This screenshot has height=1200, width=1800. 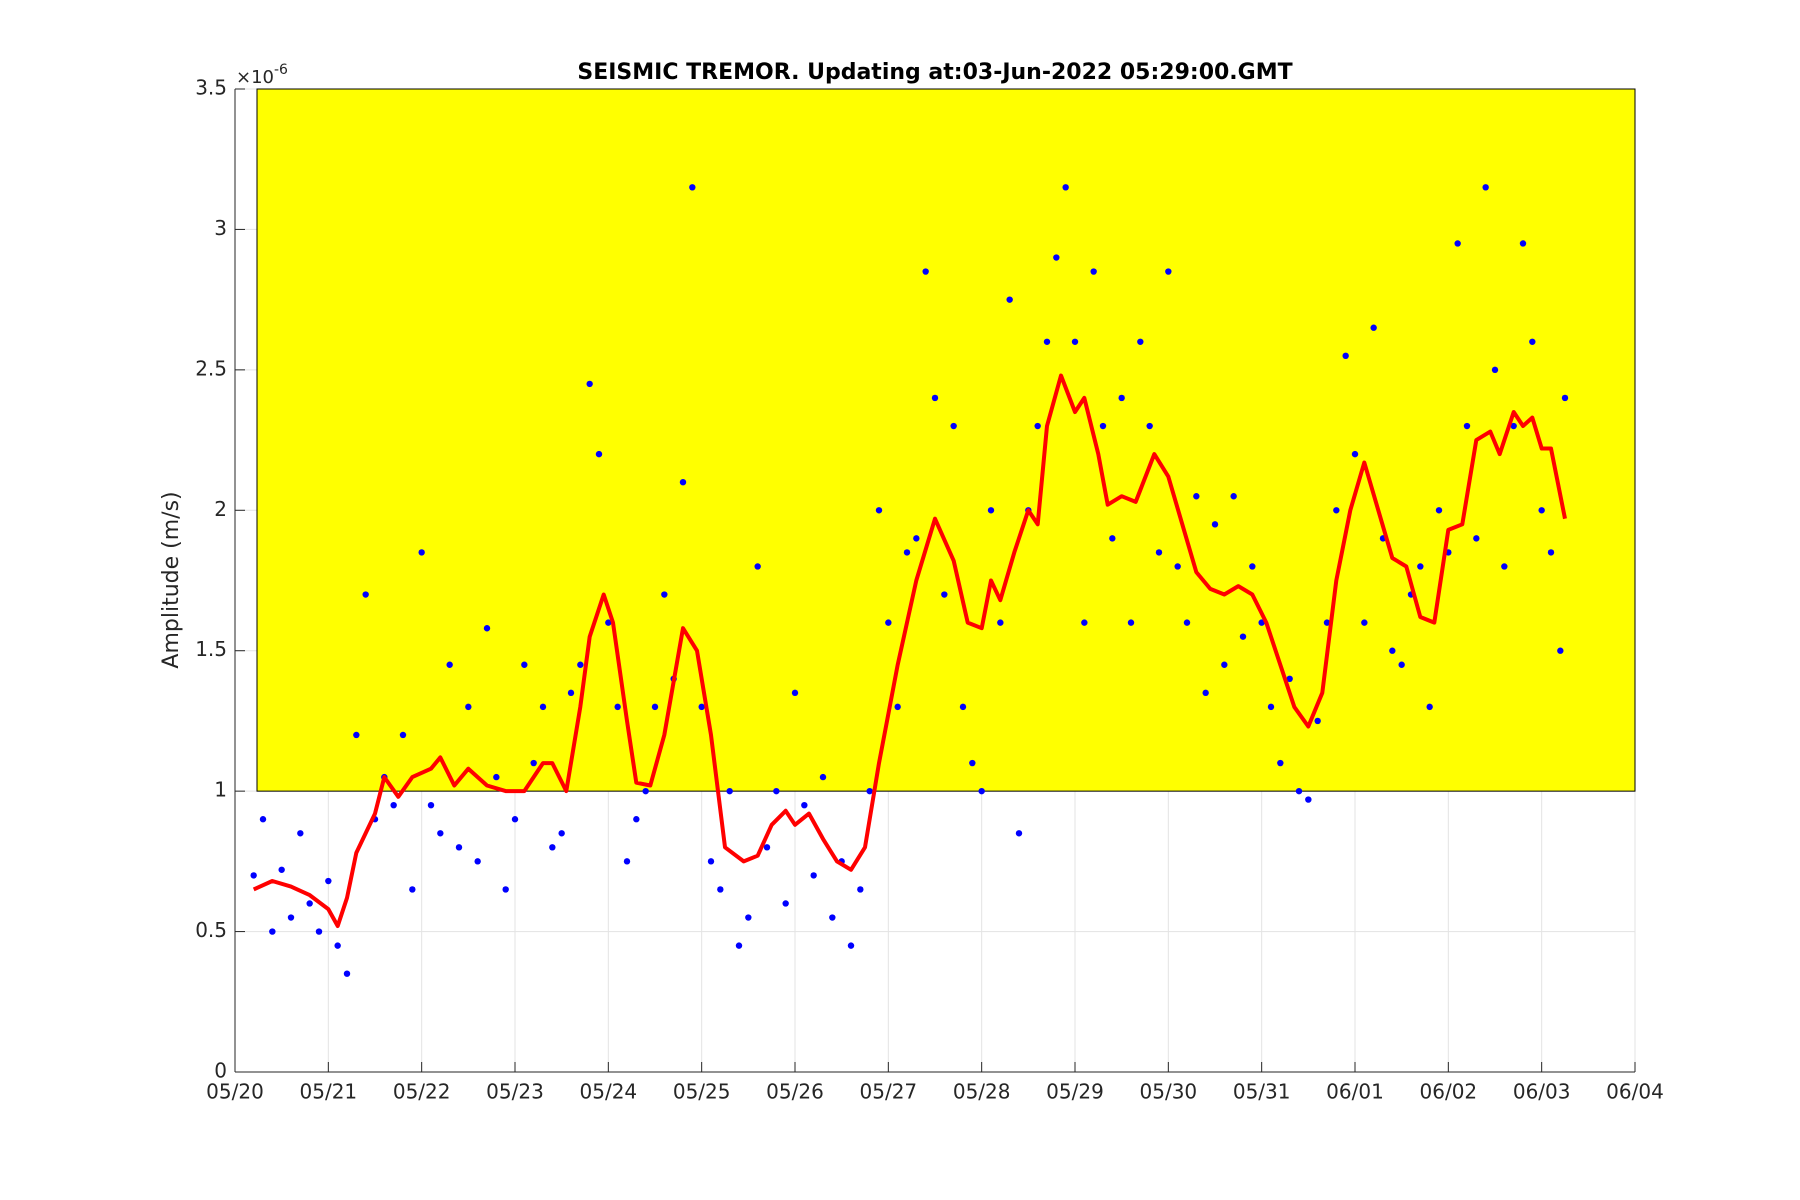 What do you see at coordinates (982, 1092) in the screenshot?
I see `x-tick-label: 05/28` at bounding box center [982, 1092].